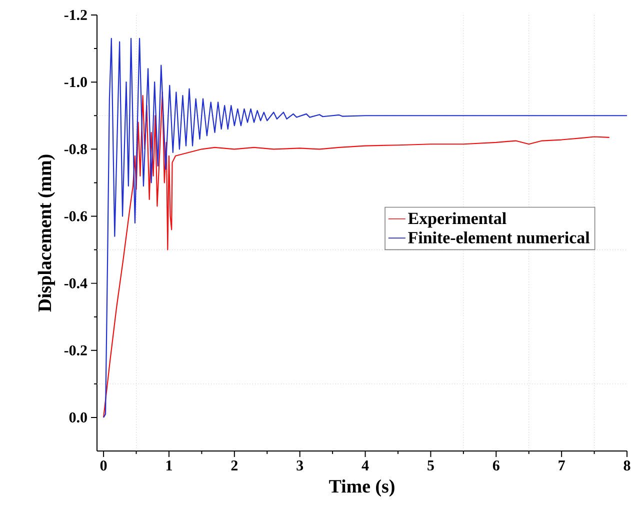  I want to click on legend-label: Finite-element numerical, so click(499, 237).